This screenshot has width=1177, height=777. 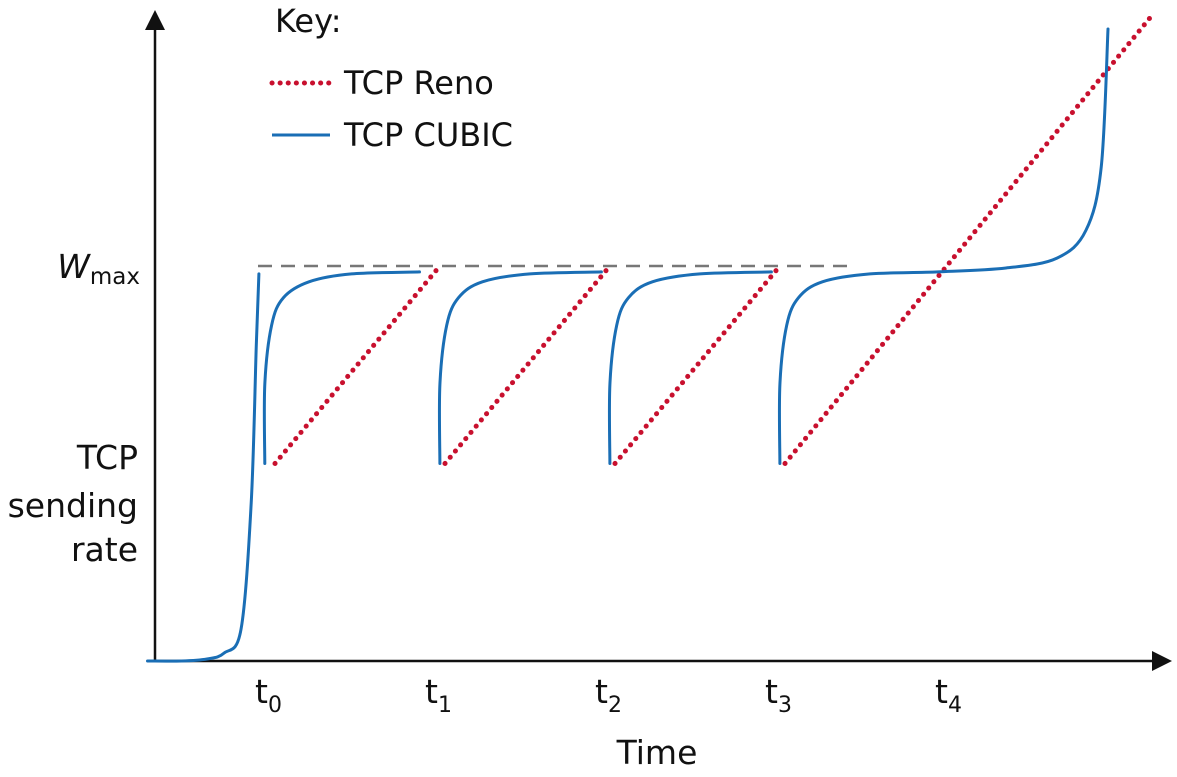 I want to click on x-tick-sub: 0, so click(x=275, y=705).